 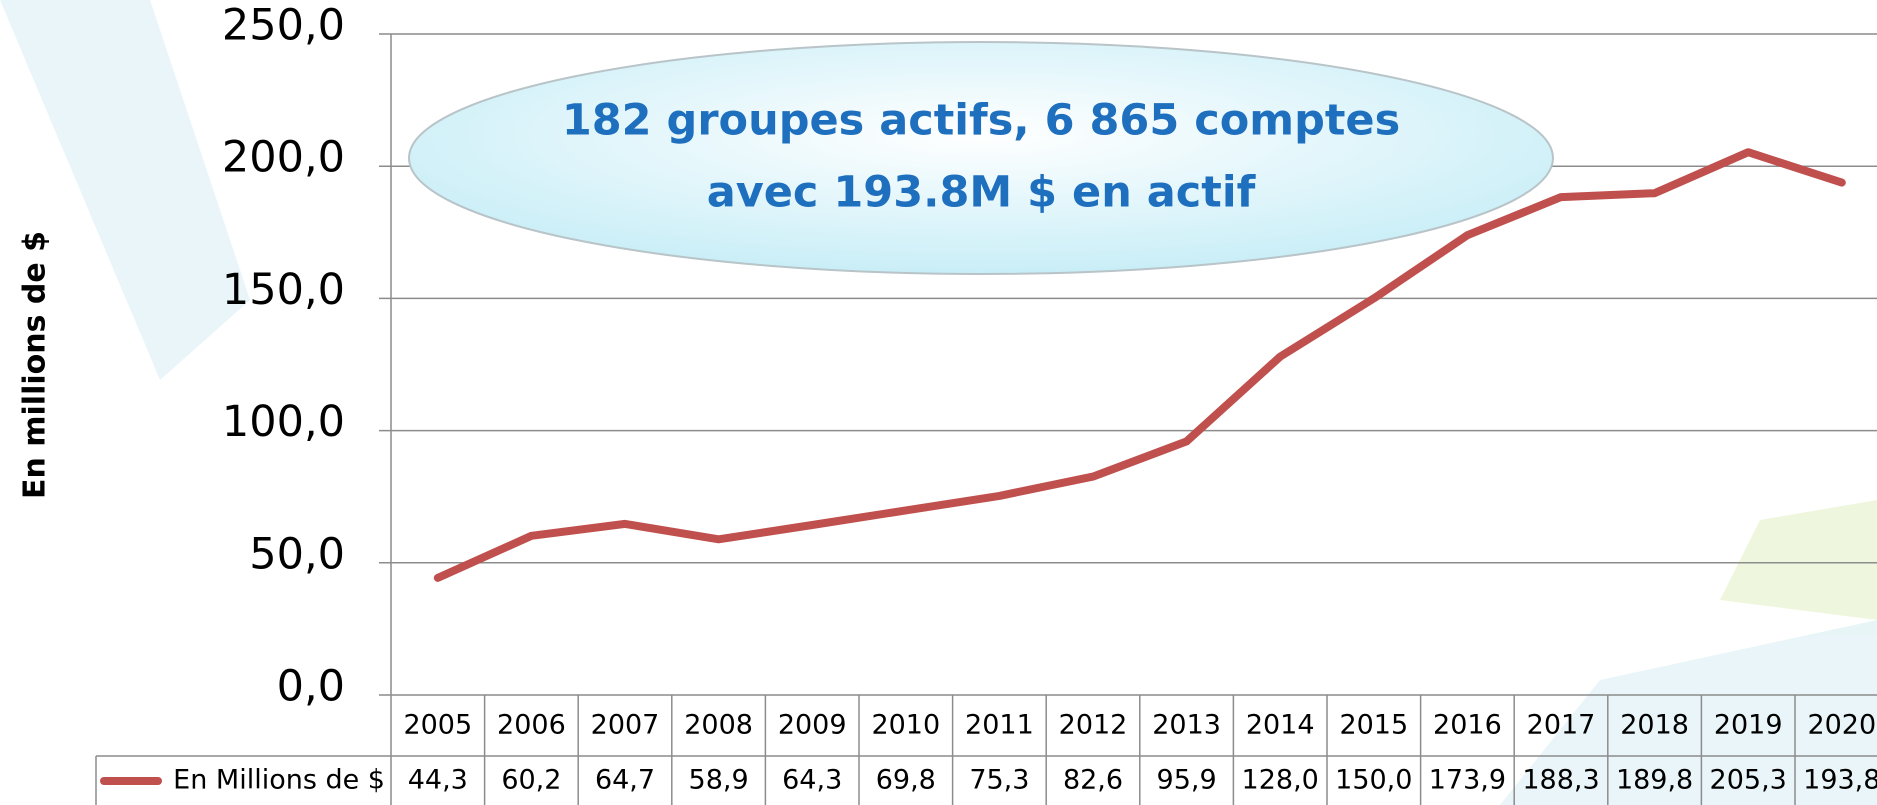 I want to click on x-tick-label: 2015, so click(x=1373, y=725).